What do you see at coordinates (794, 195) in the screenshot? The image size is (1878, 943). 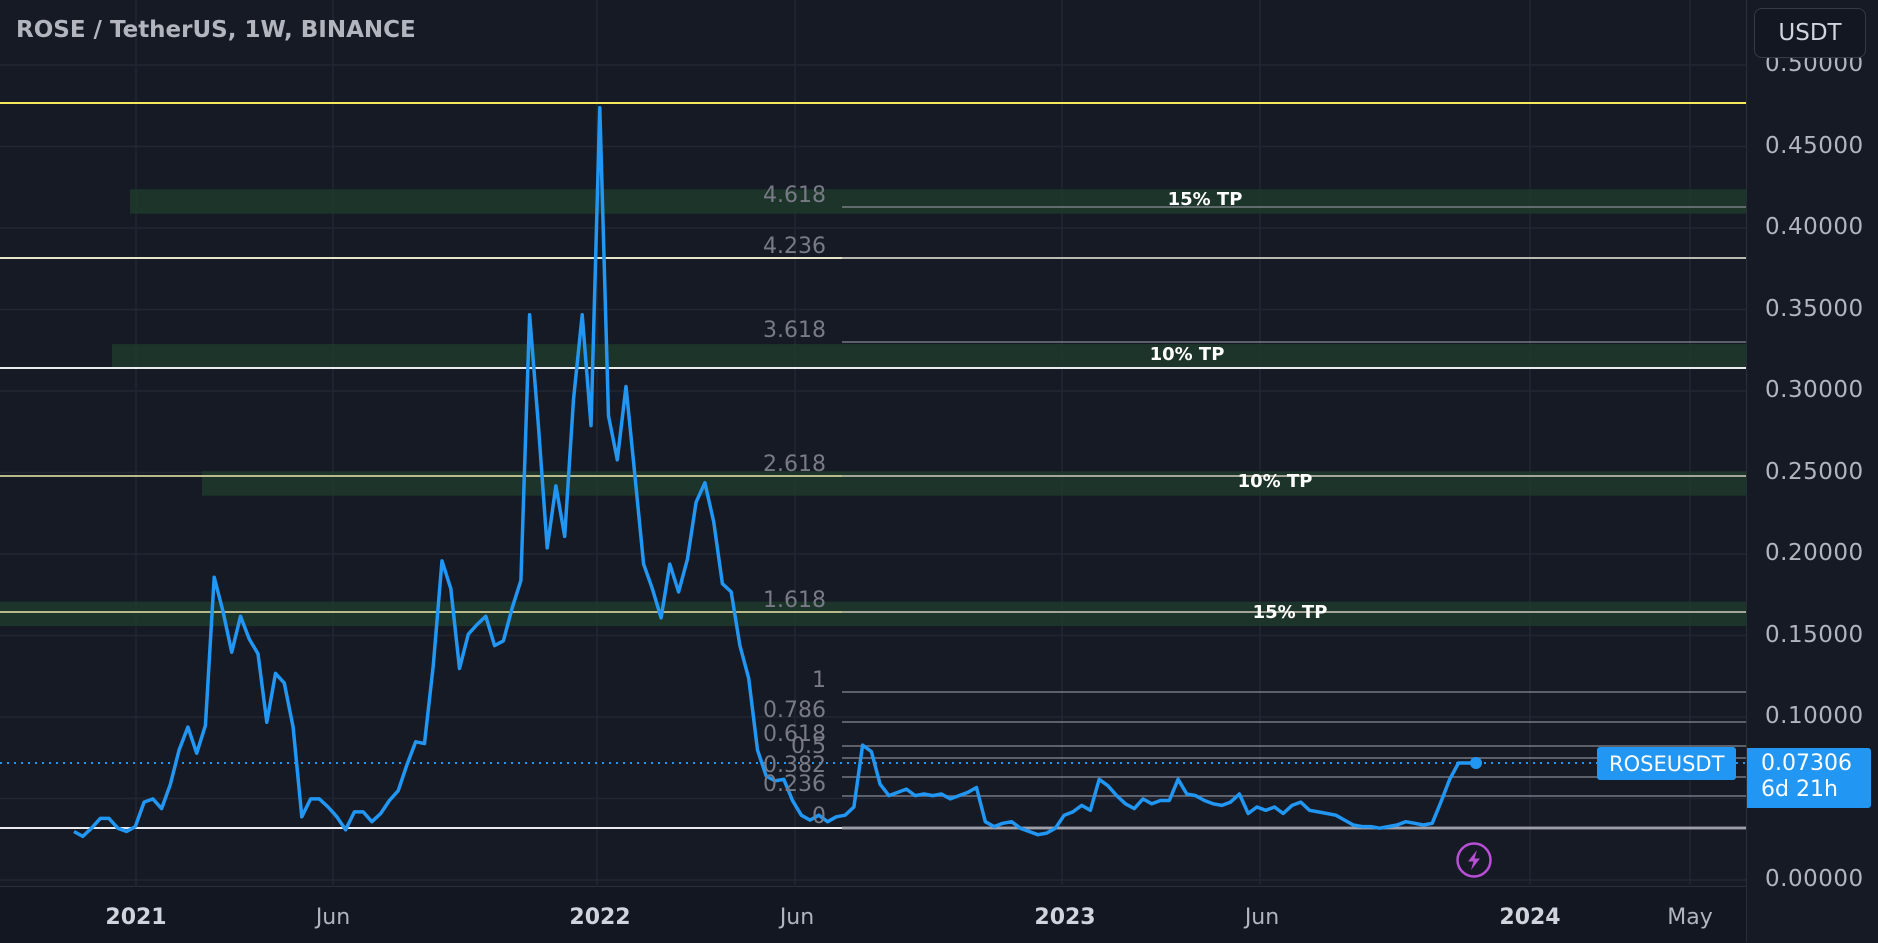 I see `fib-level-label: 4.618` at bounding box center [794, 195].